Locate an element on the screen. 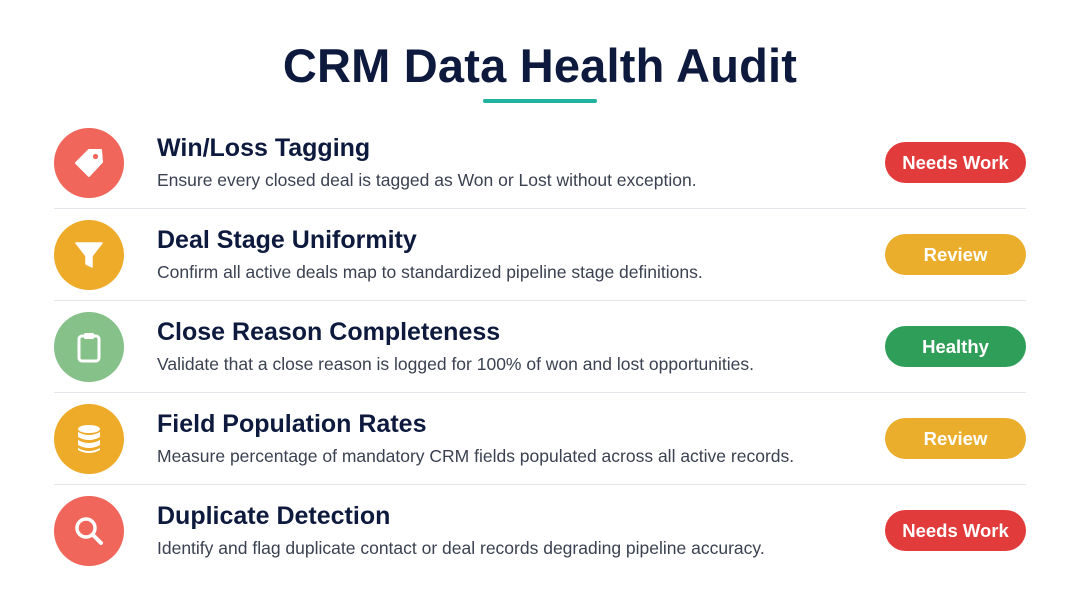 This screenshot has width=1080, height=603. search-icon is located at coordinates (89, 531).